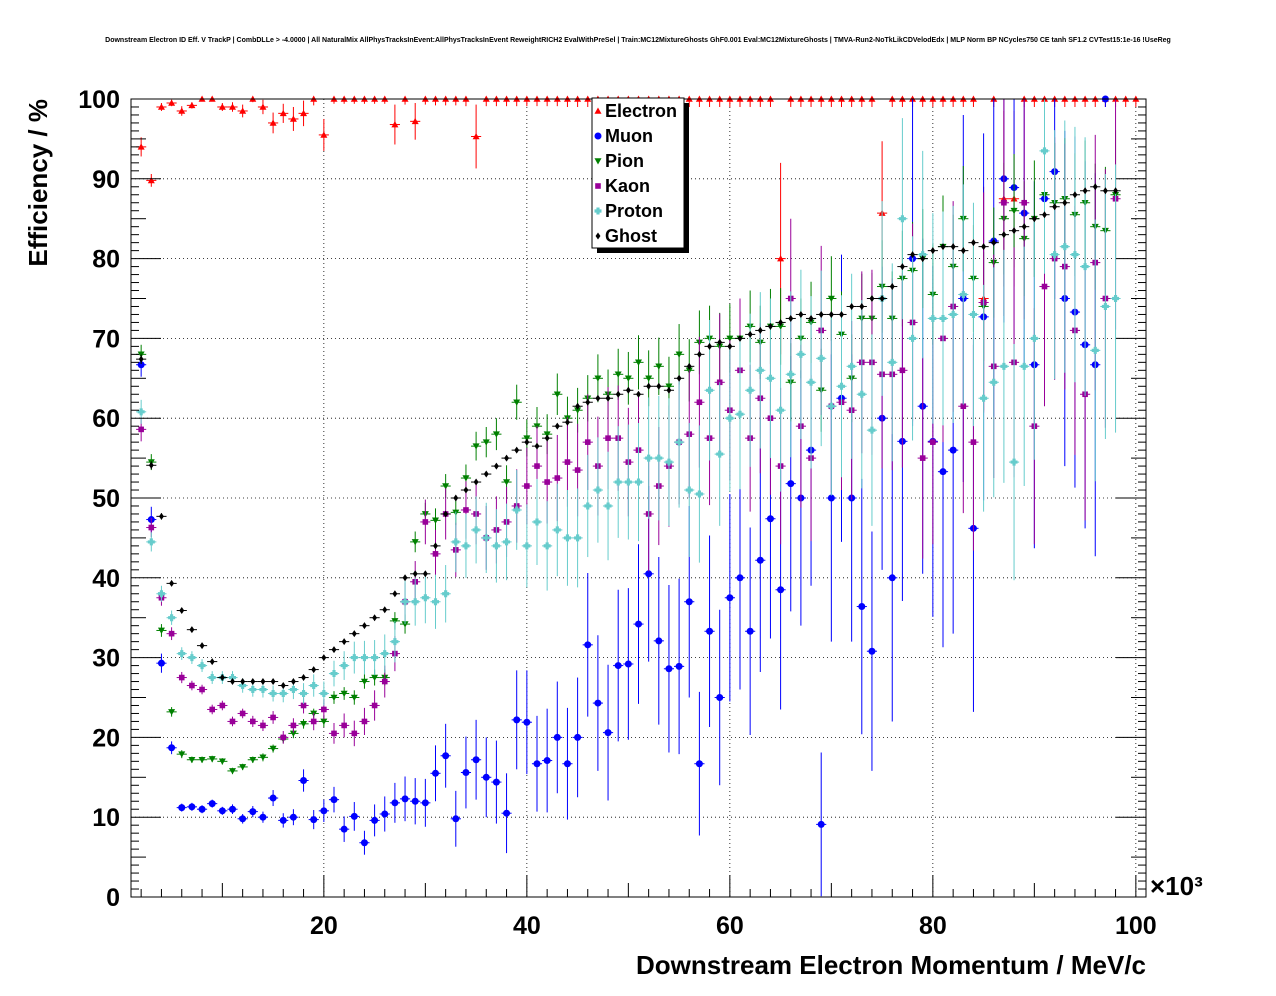 This screenshot has height=996, width=1276. What do you see at coordinates (635, 173) in the screenshot?
I see `legend-entries: Electron Muon Pion Kaon Proton Ghost` at bounding box center [635, 173].